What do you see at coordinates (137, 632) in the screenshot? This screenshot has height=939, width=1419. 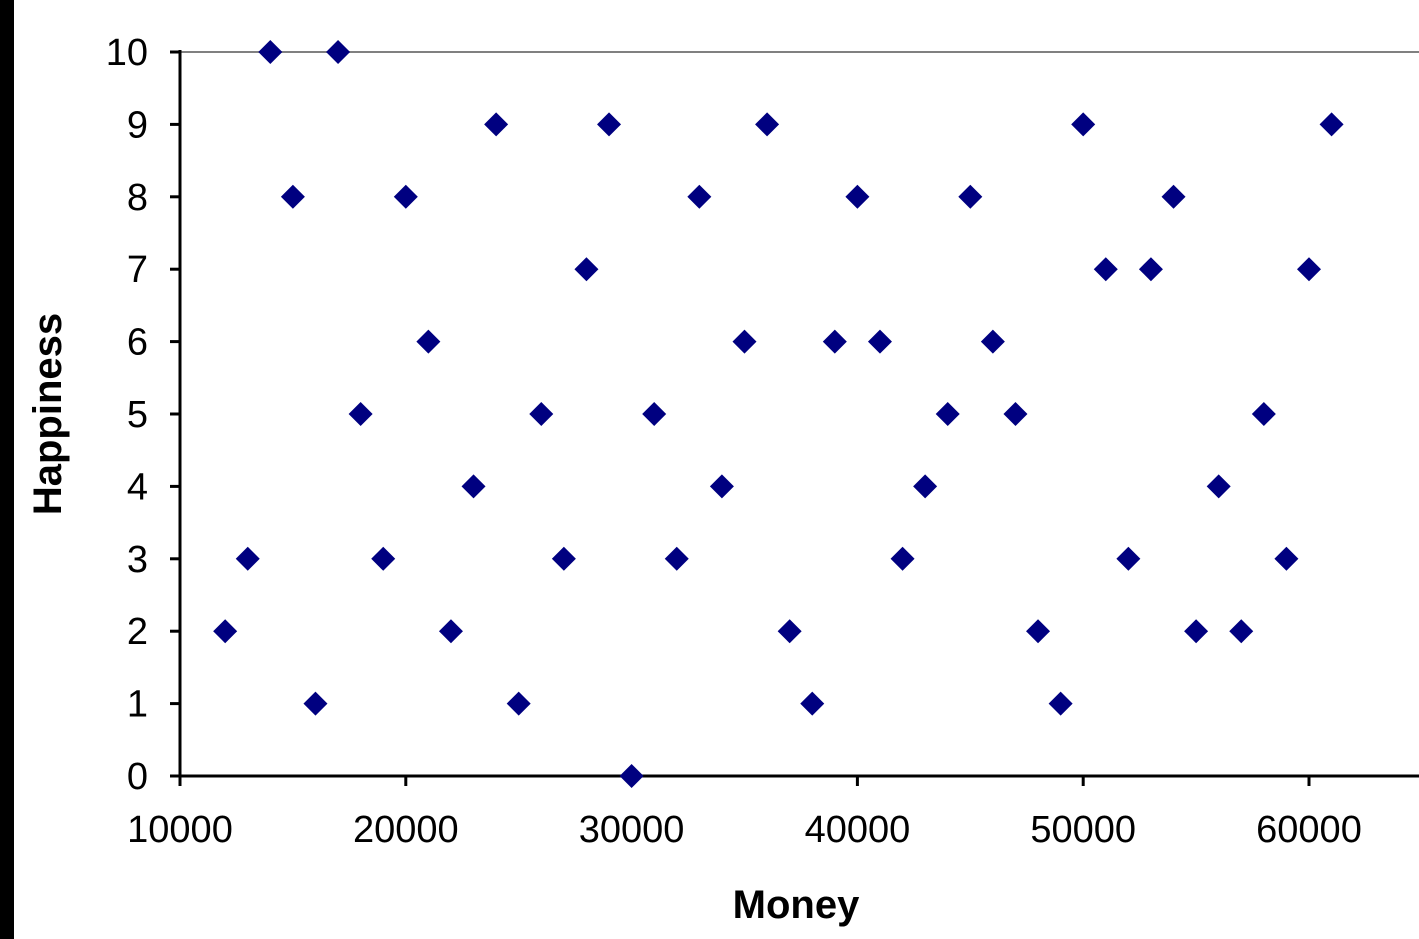 I see `y-tick-label-2: 2` at bounding box center [137, 632].